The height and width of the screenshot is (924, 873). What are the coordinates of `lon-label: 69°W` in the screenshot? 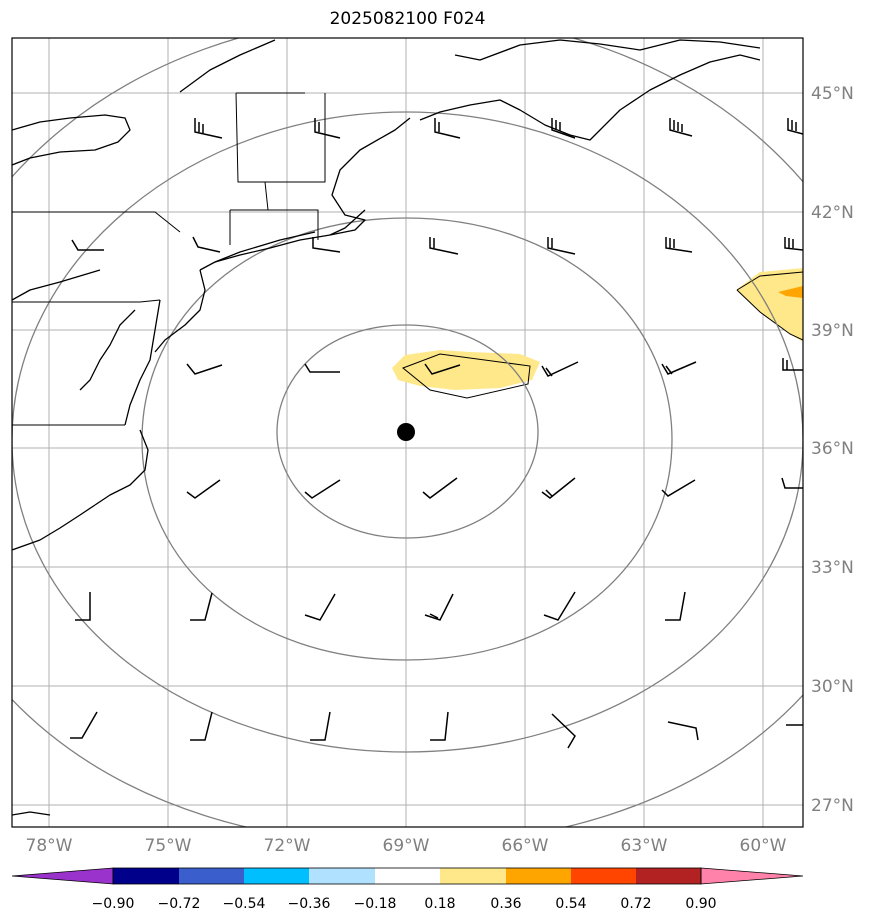 It's located at (406, 846).